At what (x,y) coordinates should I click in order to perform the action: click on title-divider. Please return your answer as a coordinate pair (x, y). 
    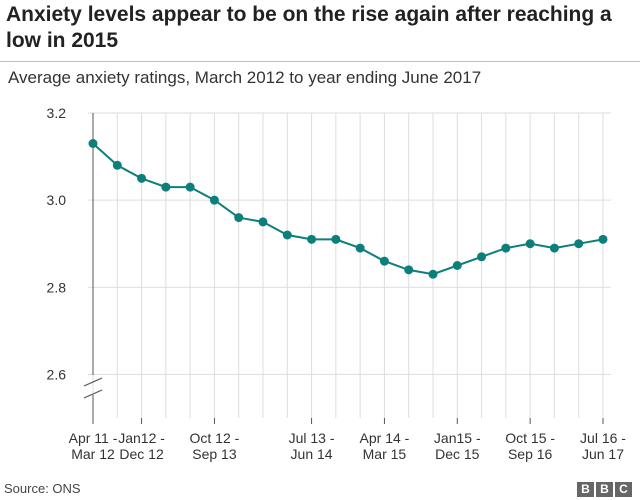
    Looking at the image, I should click on (320, 61).